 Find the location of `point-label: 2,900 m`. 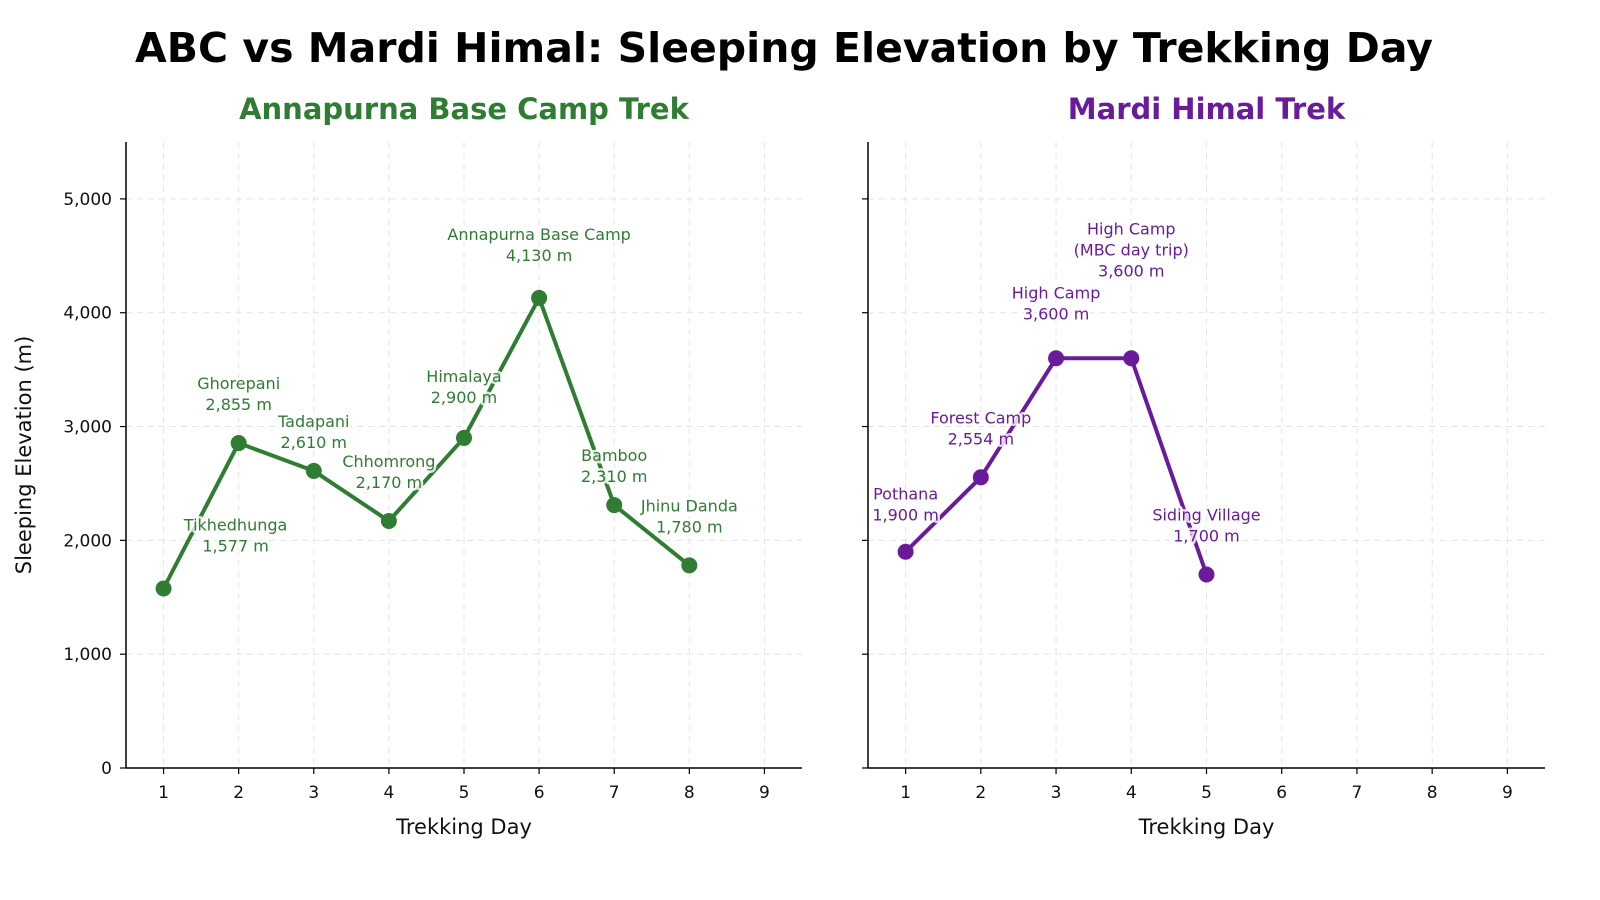

point-label: 2,900 m is located at coordinates (464, 397).